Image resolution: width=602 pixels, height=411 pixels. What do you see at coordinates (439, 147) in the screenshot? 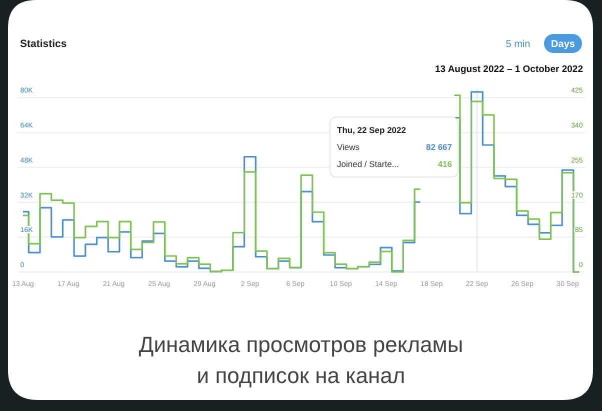
I see `annotation: 82 667` at bounding box center [439, 147].